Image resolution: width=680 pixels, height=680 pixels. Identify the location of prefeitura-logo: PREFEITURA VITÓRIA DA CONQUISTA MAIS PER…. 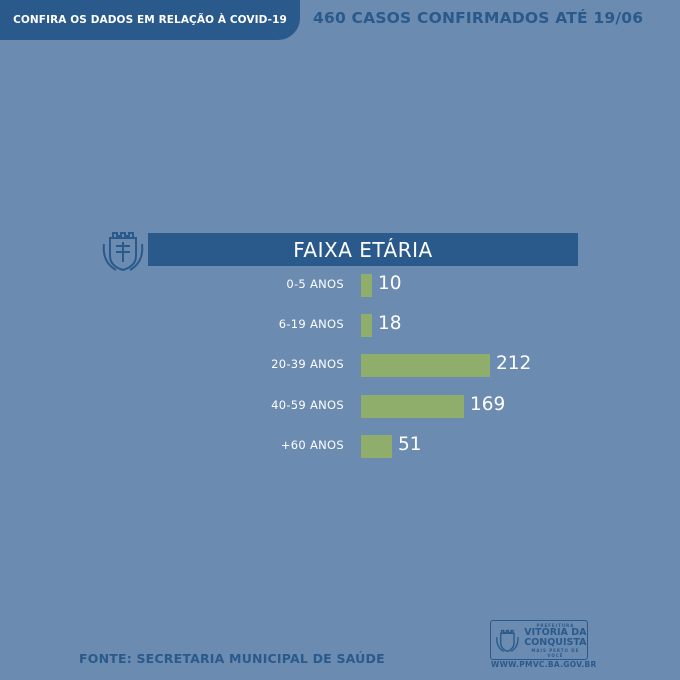
(539, 640).